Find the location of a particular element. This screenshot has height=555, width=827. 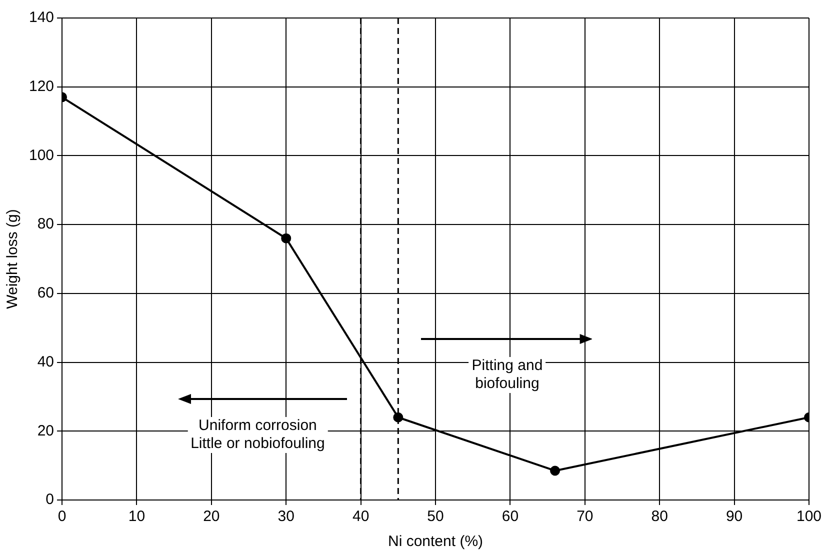

x-tick-label: 50 is located at coordinates (435, 517).